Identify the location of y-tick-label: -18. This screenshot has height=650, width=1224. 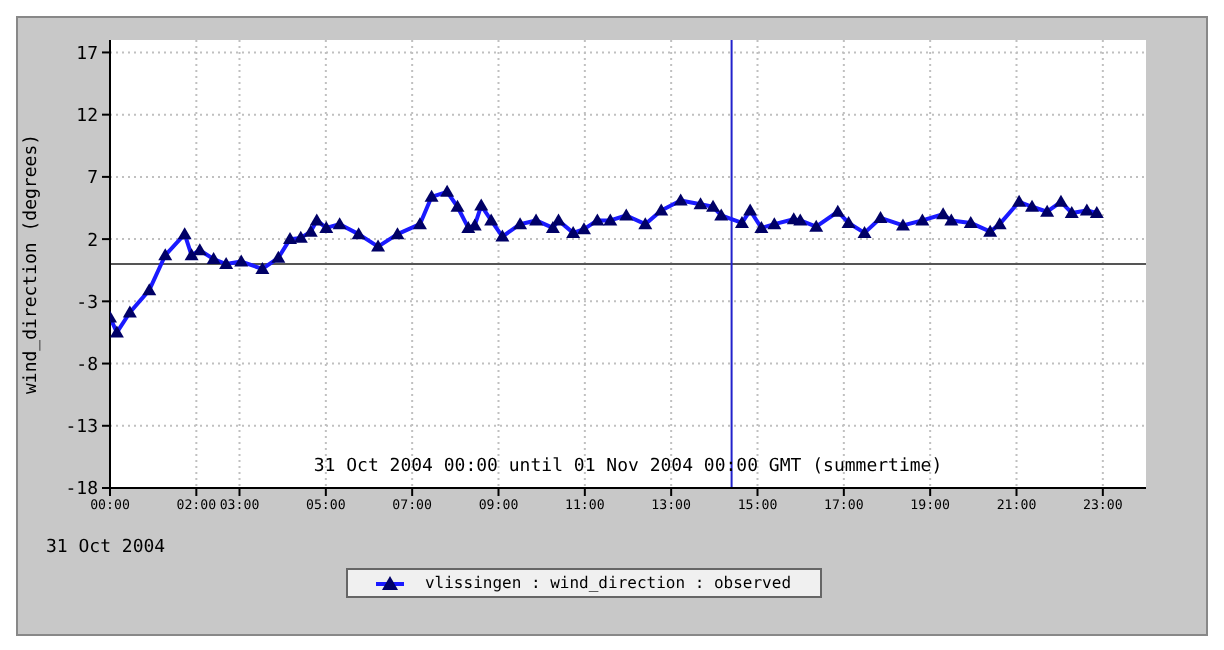
(81, 490).